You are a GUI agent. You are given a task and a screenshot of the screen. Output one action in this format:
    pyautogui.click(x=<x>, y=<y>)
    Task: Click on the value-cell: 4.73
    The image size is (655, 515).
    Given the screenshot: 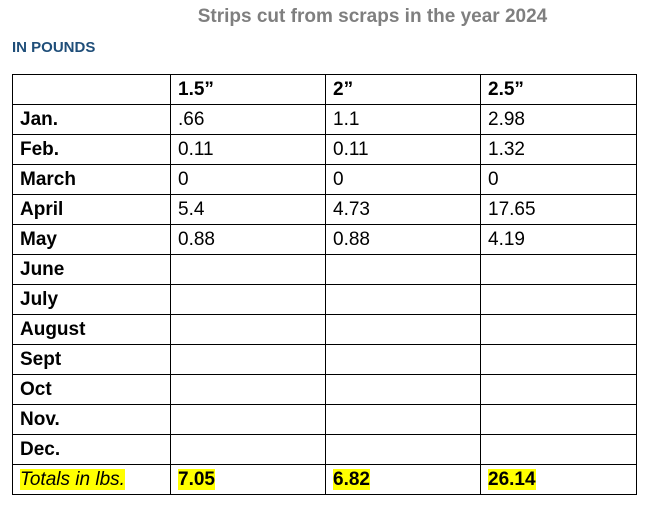 What is the action you would take?
    pyautogui.click(x=403, y=209)
    